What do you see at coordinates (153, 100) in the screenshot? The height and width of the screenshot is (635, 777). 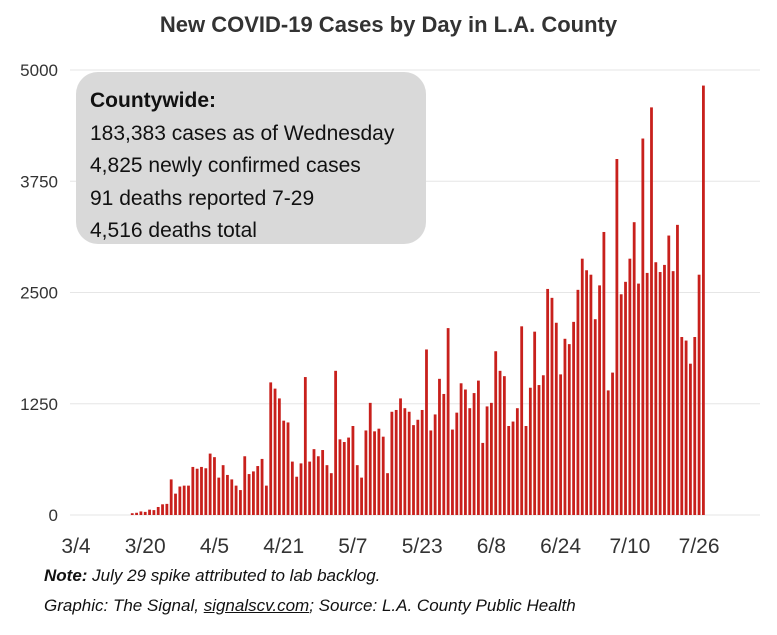 I see `summary-title: Countywide:` at bounding box center [153, 100].